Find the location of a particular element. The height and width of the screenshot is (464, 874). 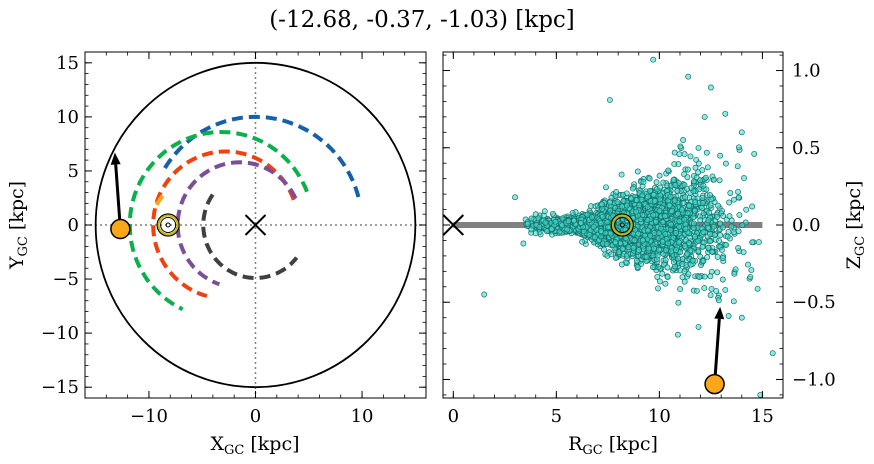

sun-marker-right is located at coordinates (622, 225).